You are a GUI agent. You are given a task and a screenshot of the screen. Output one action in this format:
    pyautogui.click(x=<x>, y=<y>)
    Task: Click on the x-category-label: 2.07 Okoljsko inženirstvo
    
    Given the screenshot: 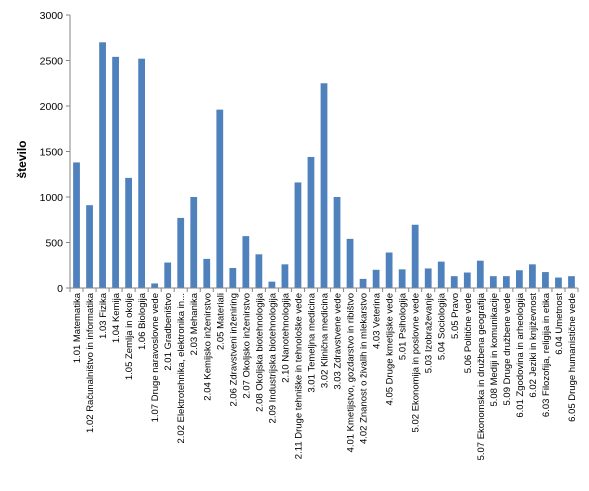 What is the action you would take?
    pyautogui.click(x=246, y=346)
    